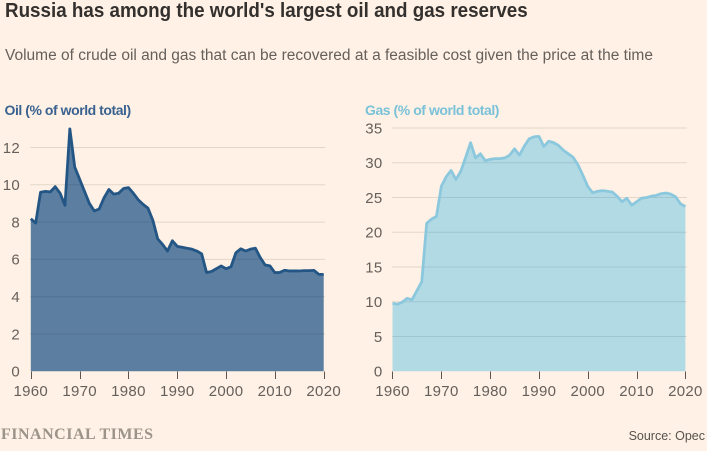 The height and width of the screenshot is (451, 707). I want to click on svg-text: 5, so click(378, 337).